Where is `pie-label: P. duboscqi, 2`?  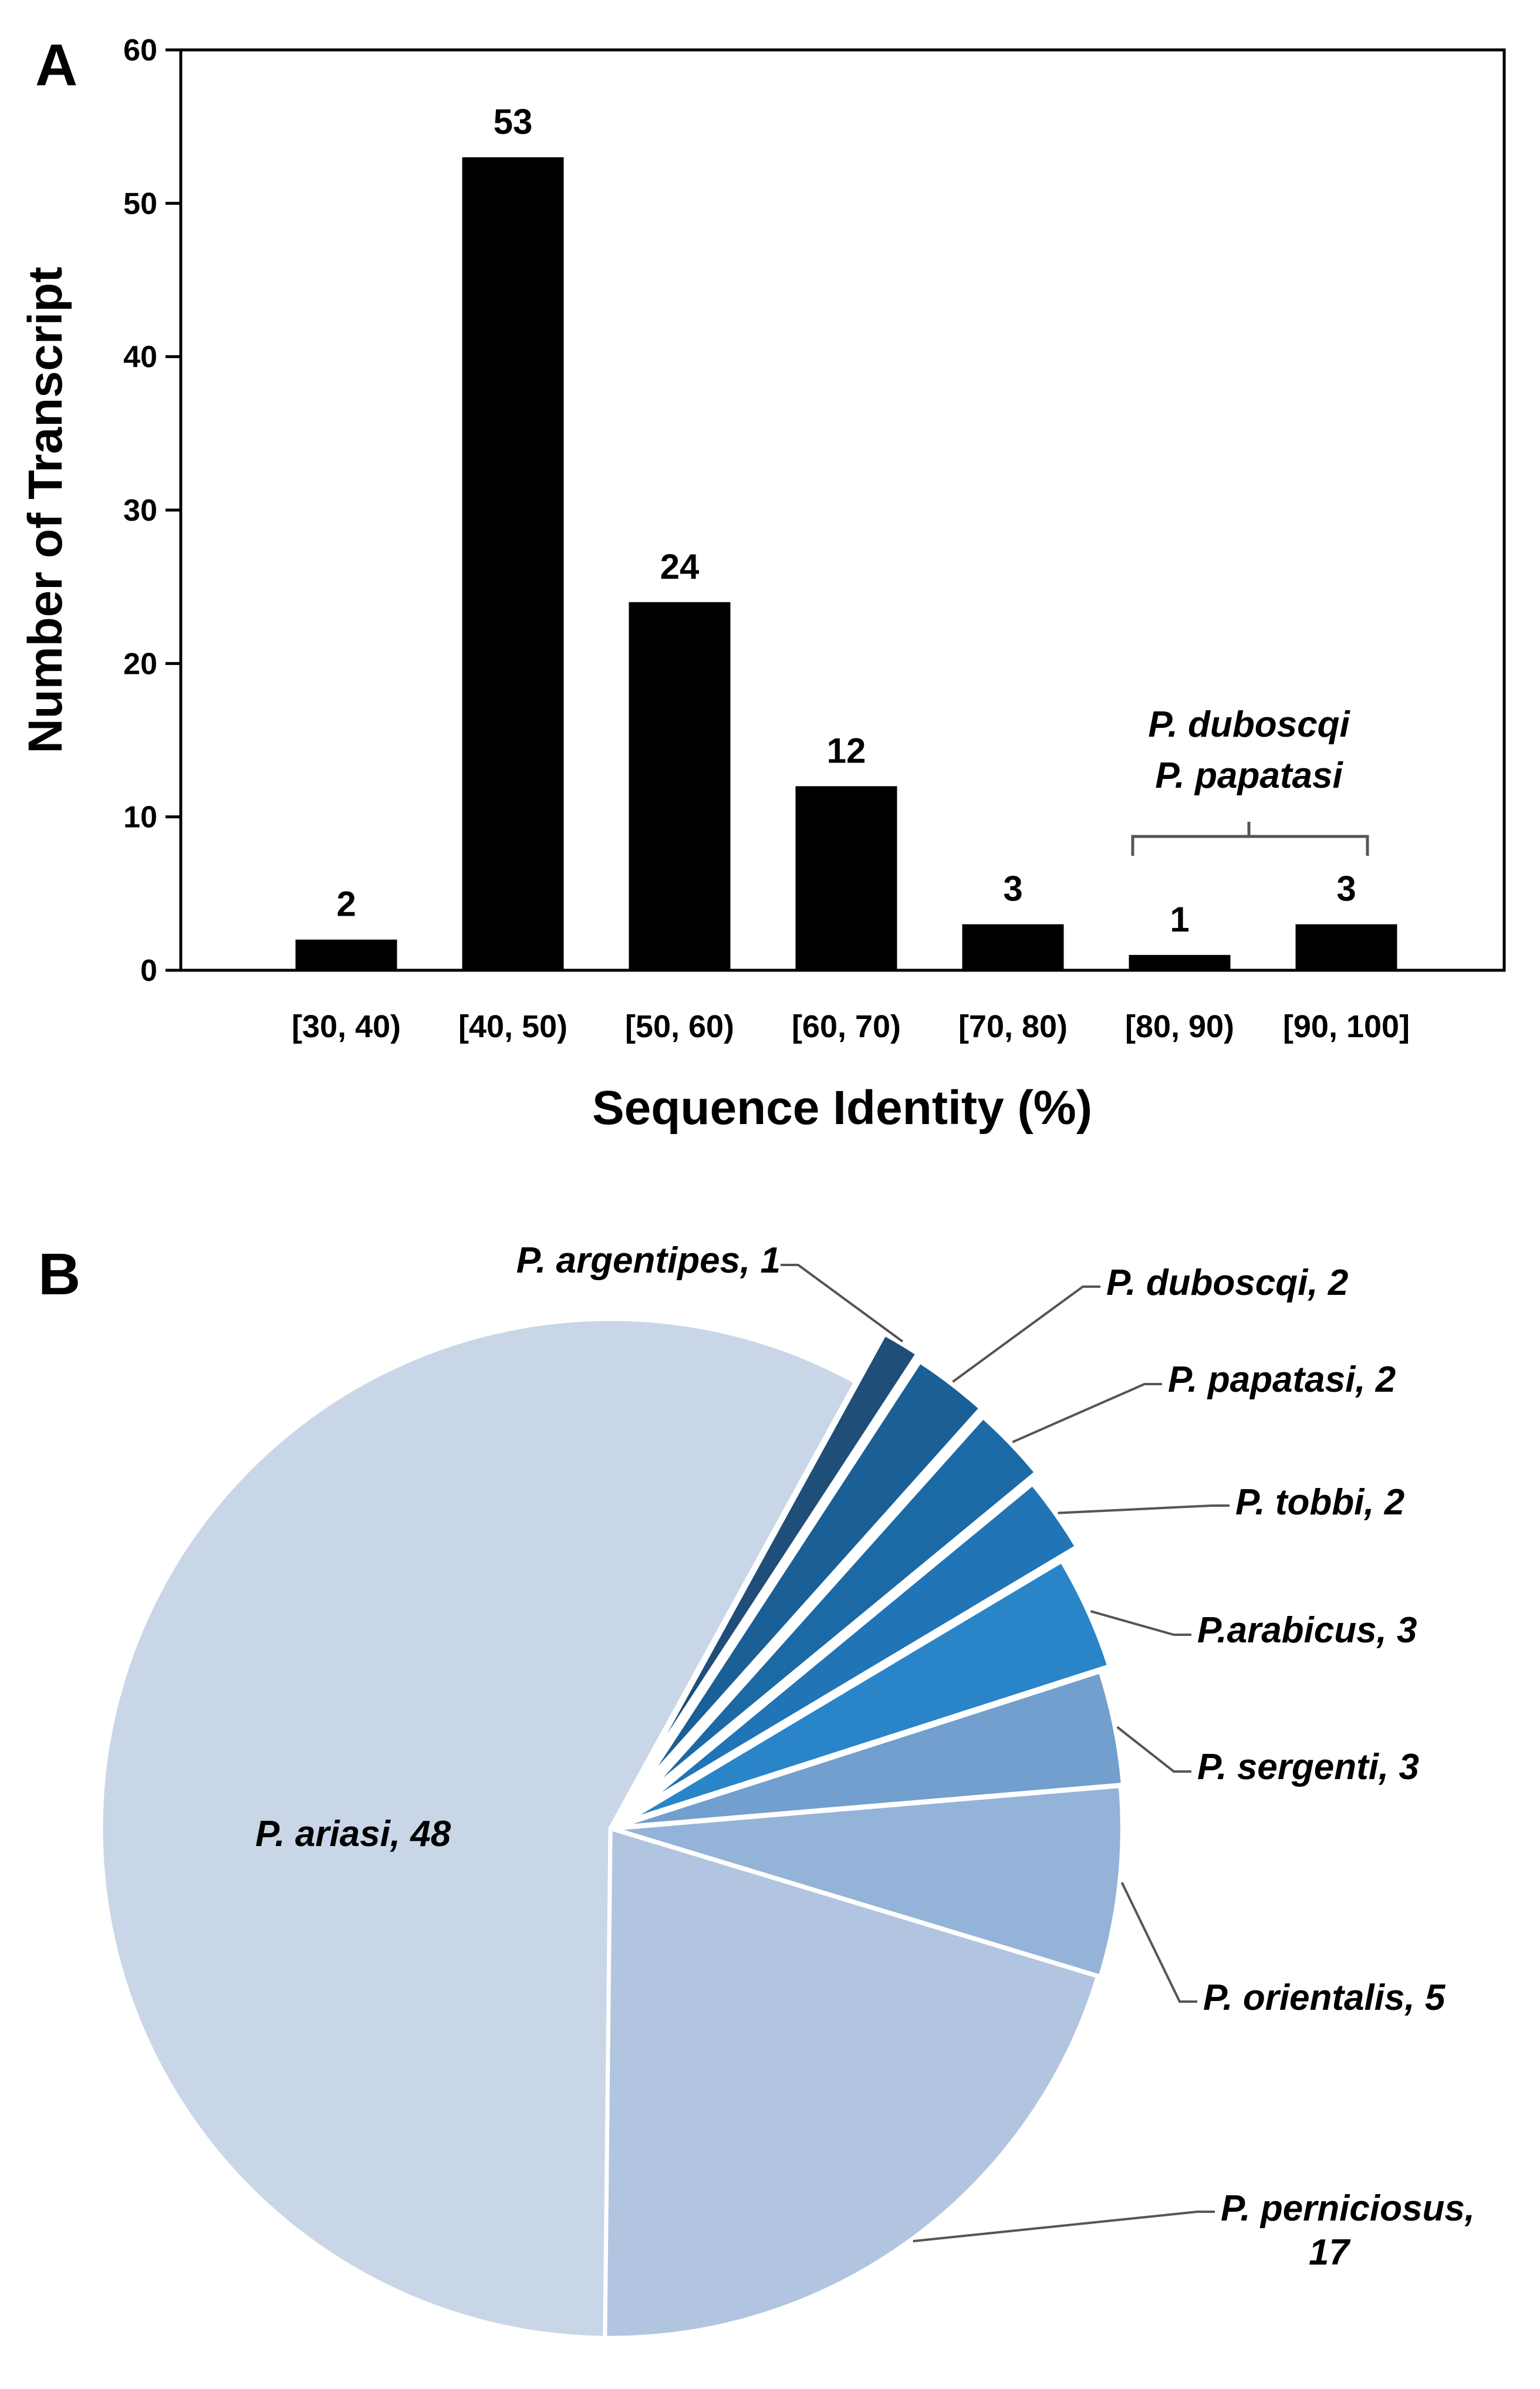
pie-label: P. duboscqi, 2 is located at coordinates (1227, 1283).